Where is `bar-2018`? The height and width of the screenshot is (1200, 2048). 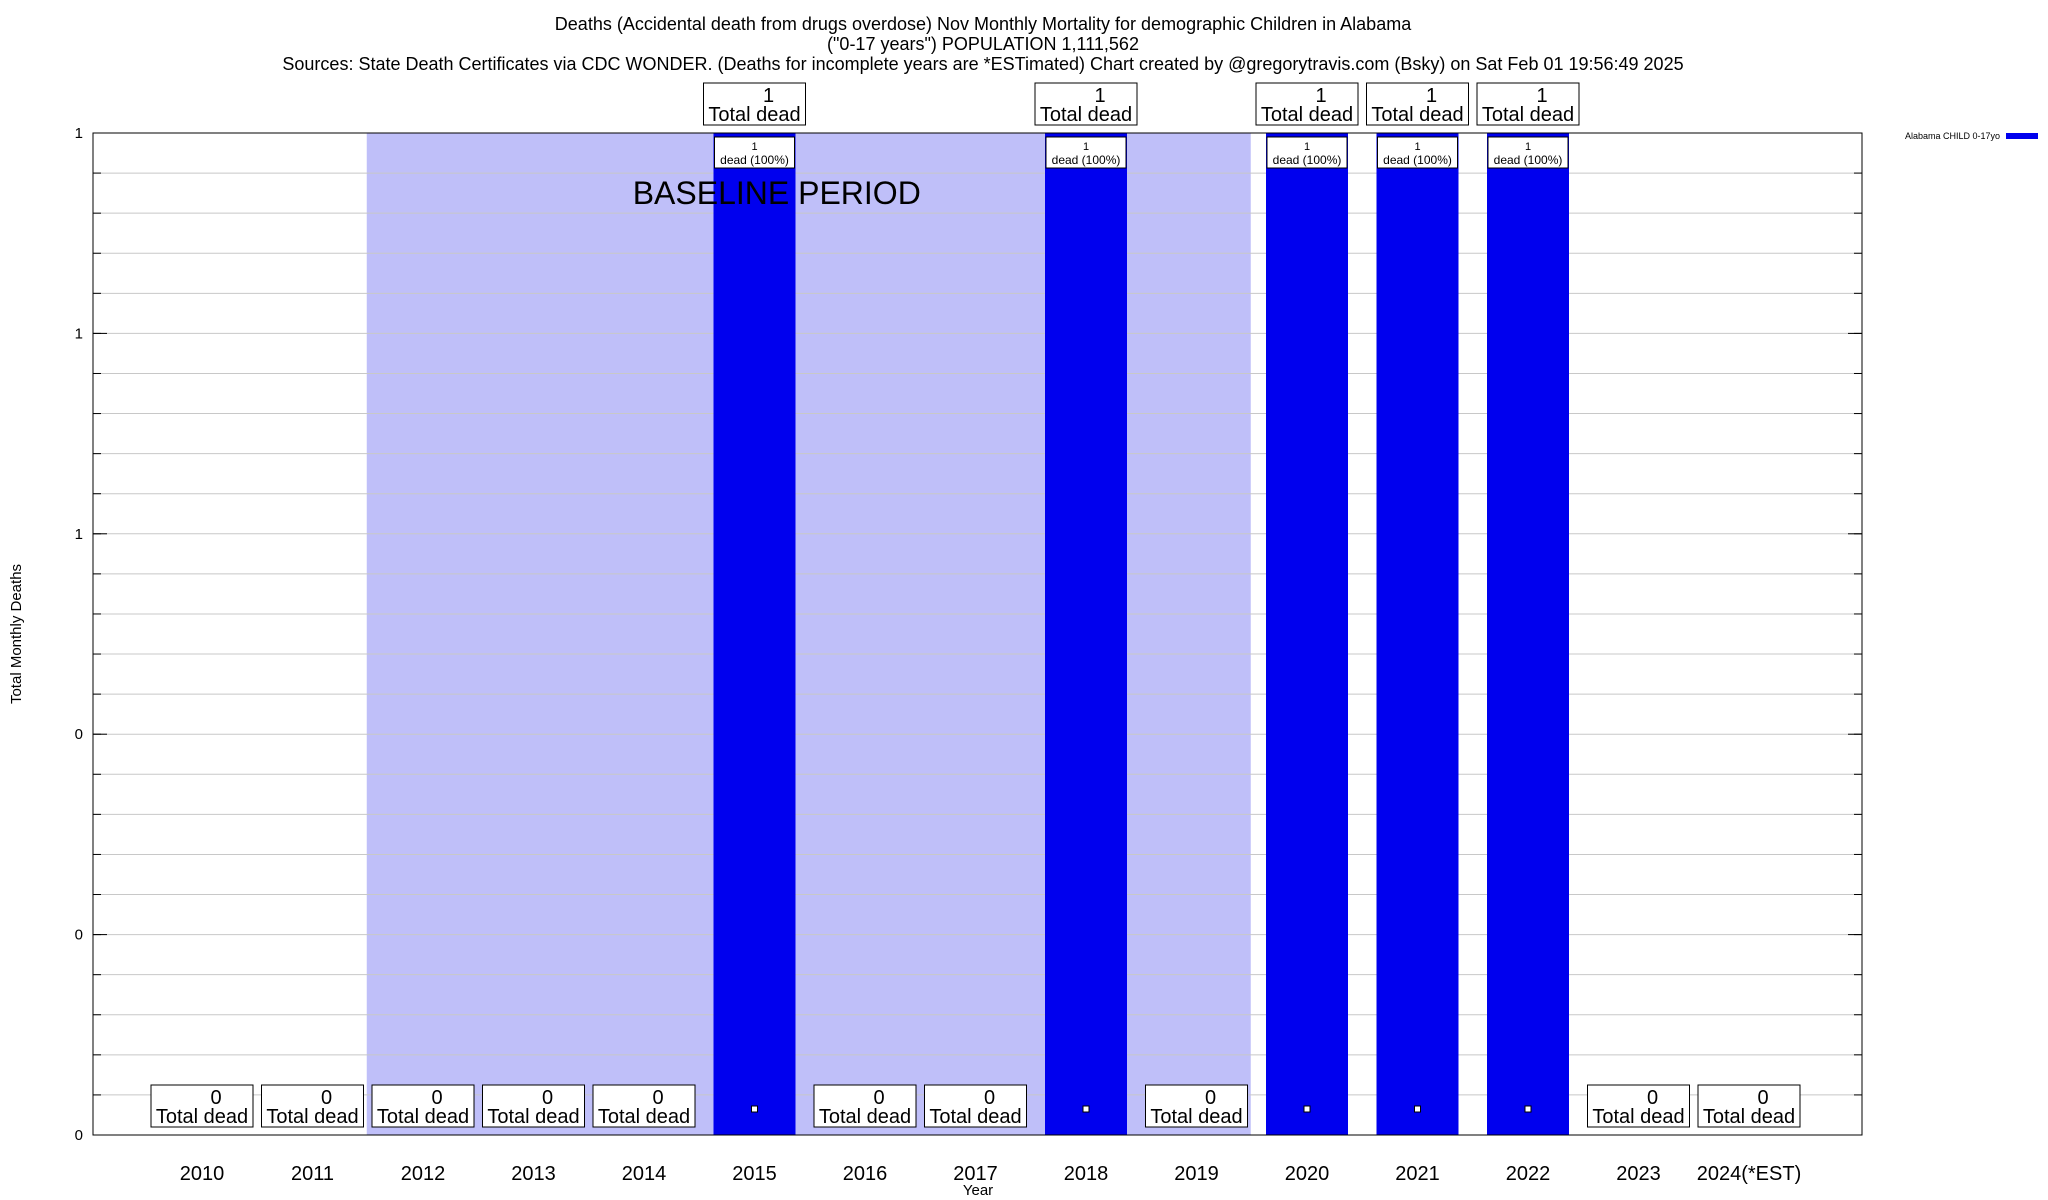
bar-2018 is located at coordinates (1086, 634).